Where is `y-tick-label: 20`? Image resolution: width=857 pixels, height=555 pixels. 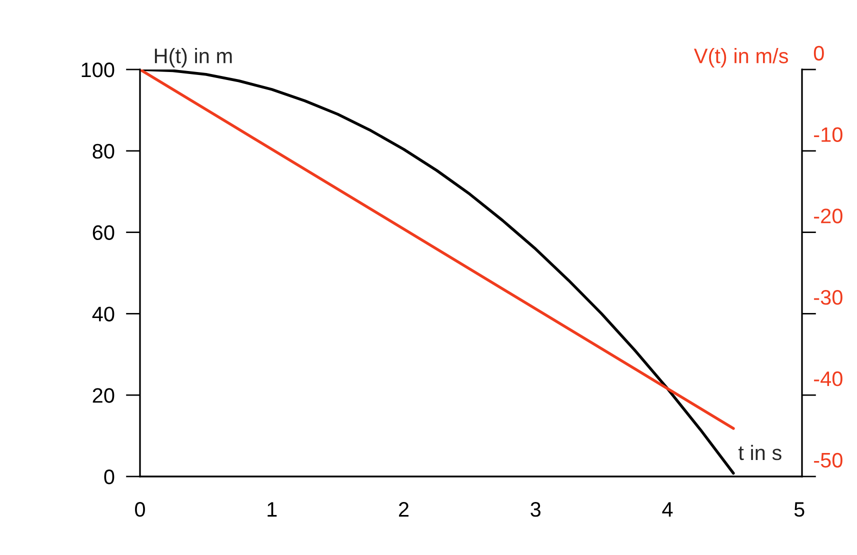
y-tick-label: 20 is located at coordinates (103, 395).